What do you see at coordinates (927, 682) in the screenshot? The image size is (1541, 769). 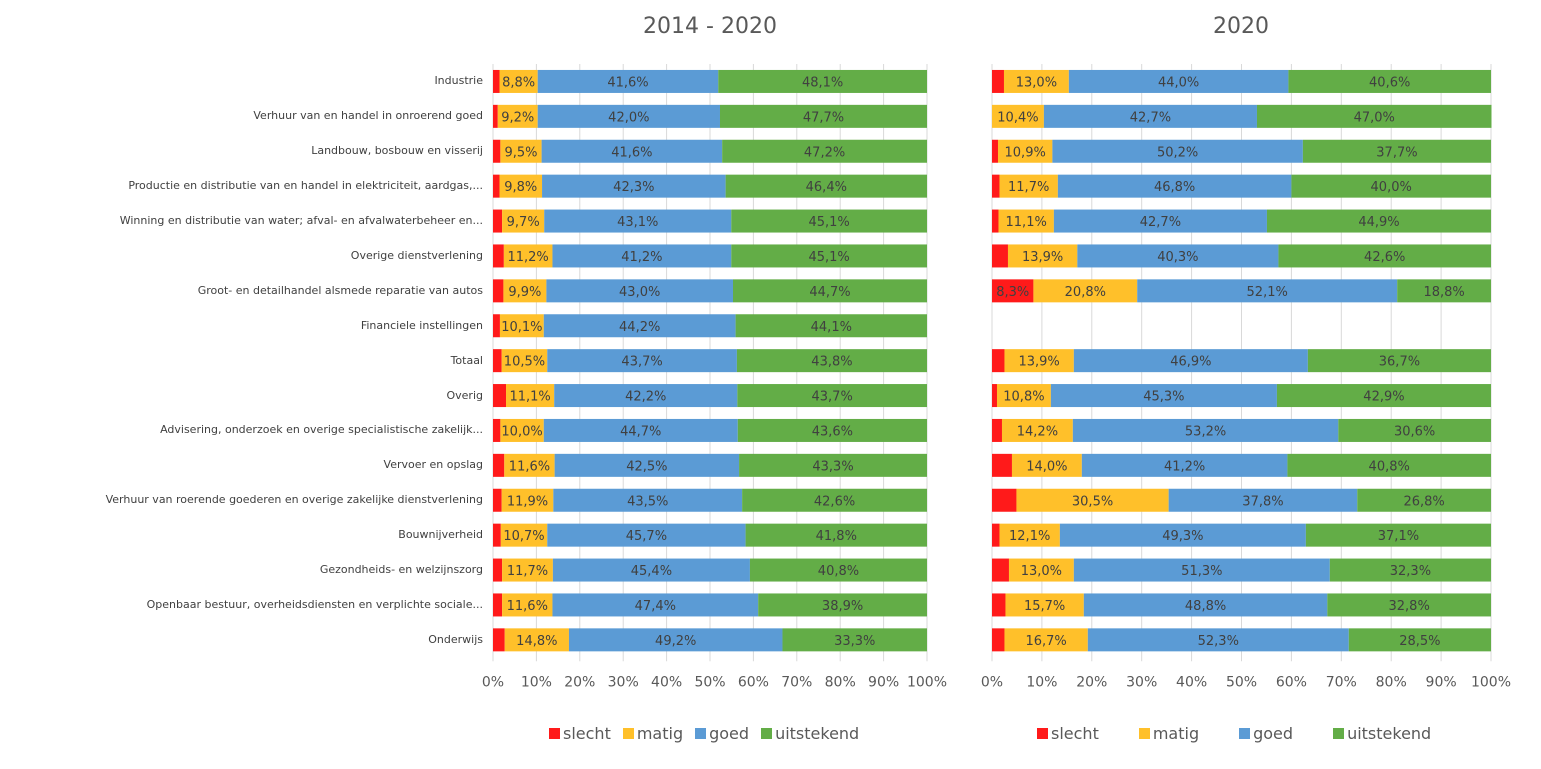 I see `x-tick-label: 100%` at bounding box center [927, 682].